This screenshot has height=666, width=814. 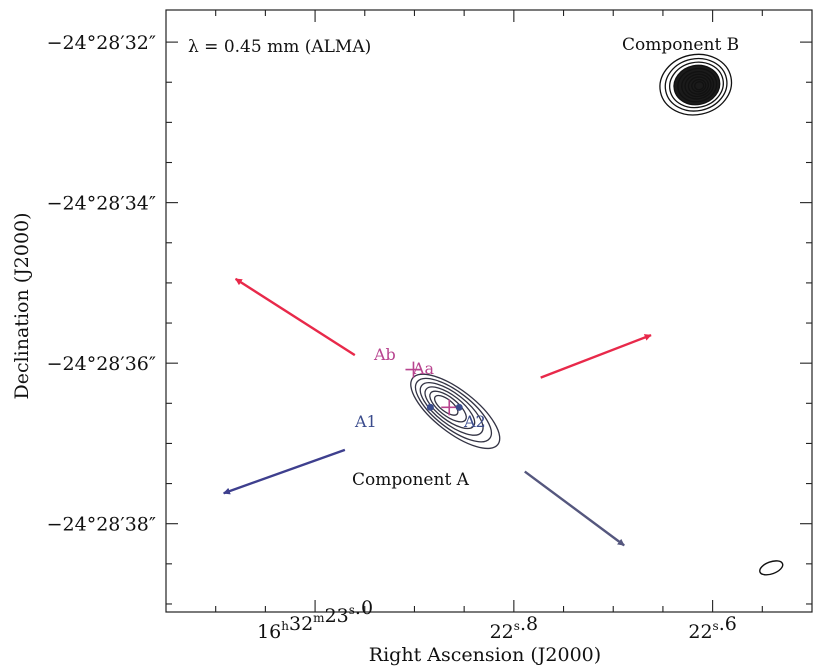 What do you see at coordinates (279, 47) in the screenshot?
I see `wavelength-label: λ = 0.45 mm (ALMA)` at bounding box center [279, 47].